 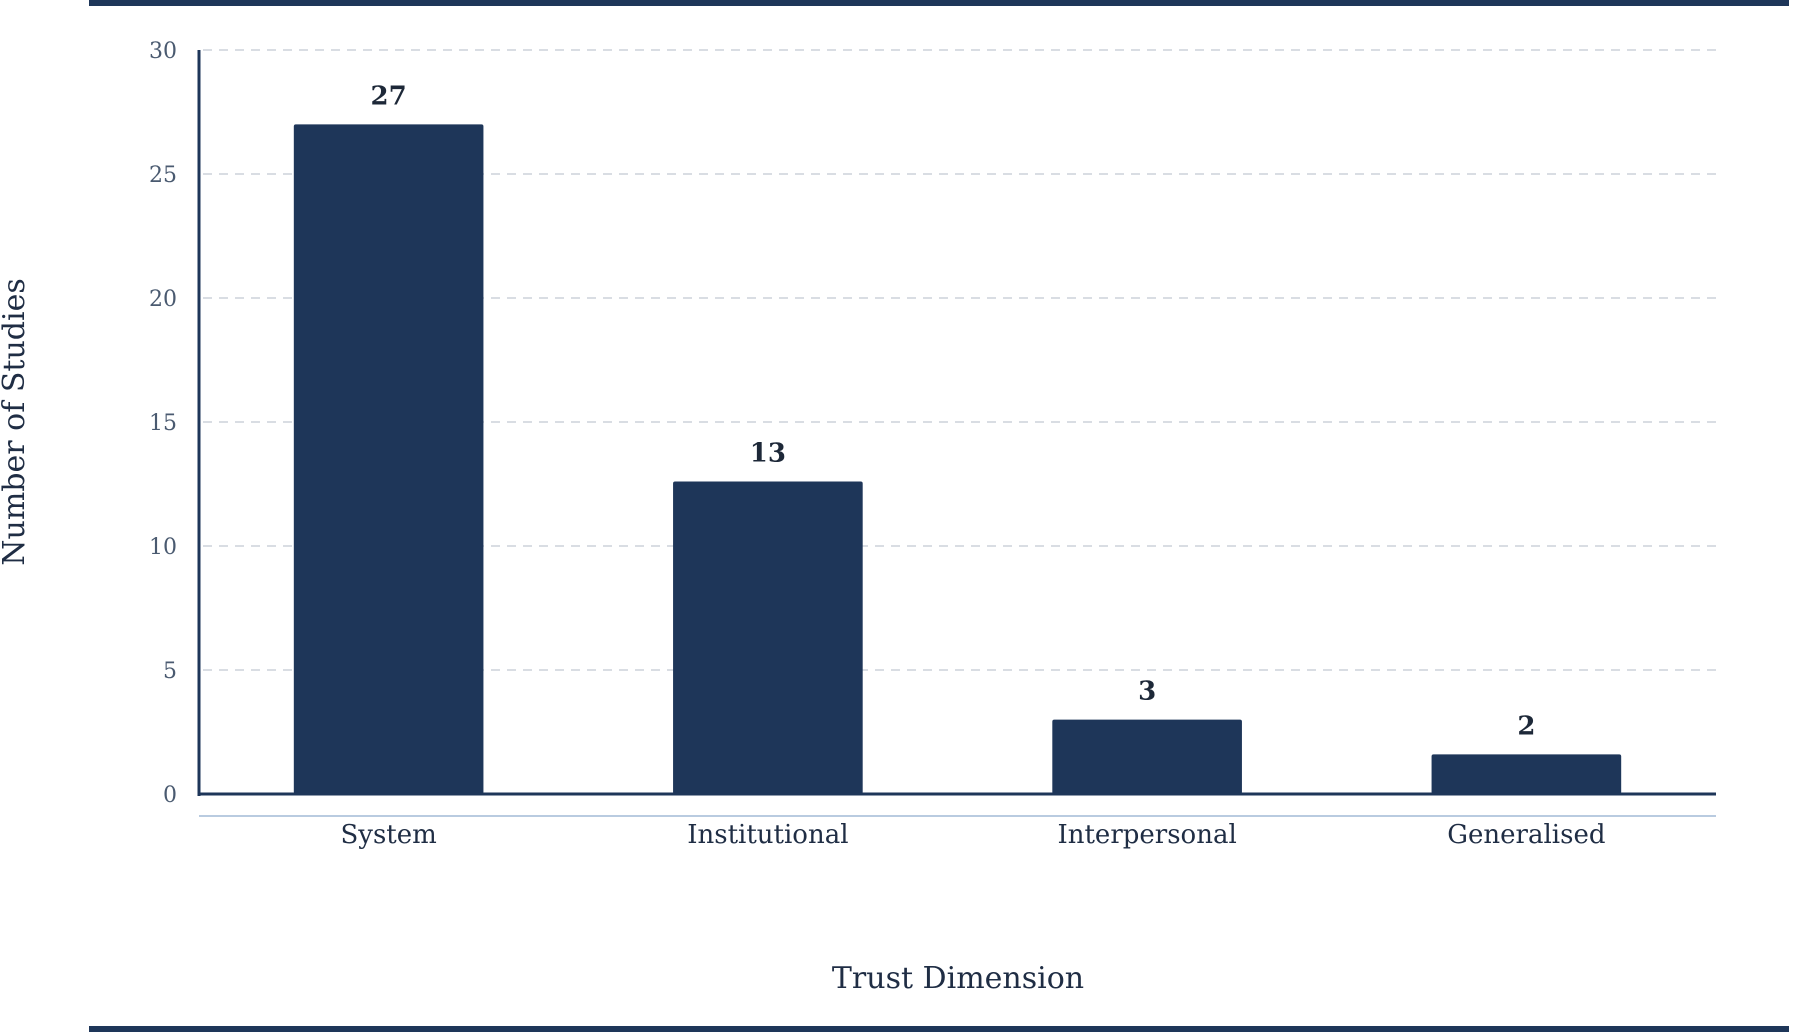 I want to click on y-tick-labels: 0 5 10 15 20 25 30, so click(x=163, y=423).